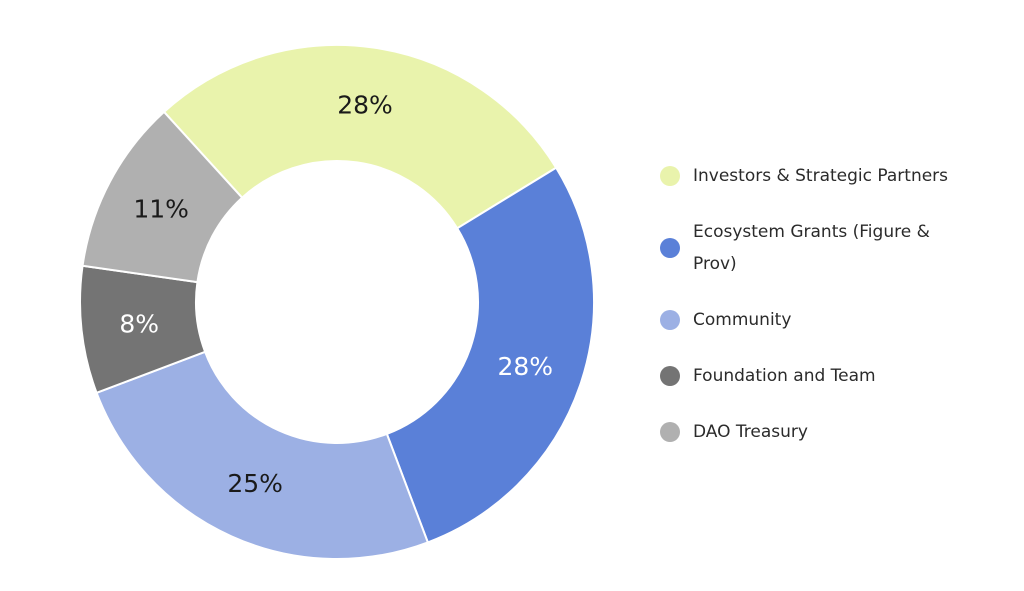 The width and height of the screenshot is (1024, 591). I want to click on legend-swatch-community, so click(670, 320).